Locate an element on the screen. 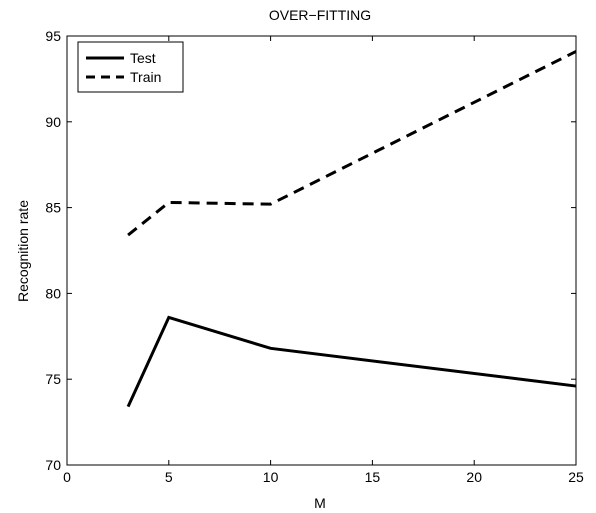 This screenshot has width=596, height=513. y-tick-label: 95 is located at coordinates (53, 36).